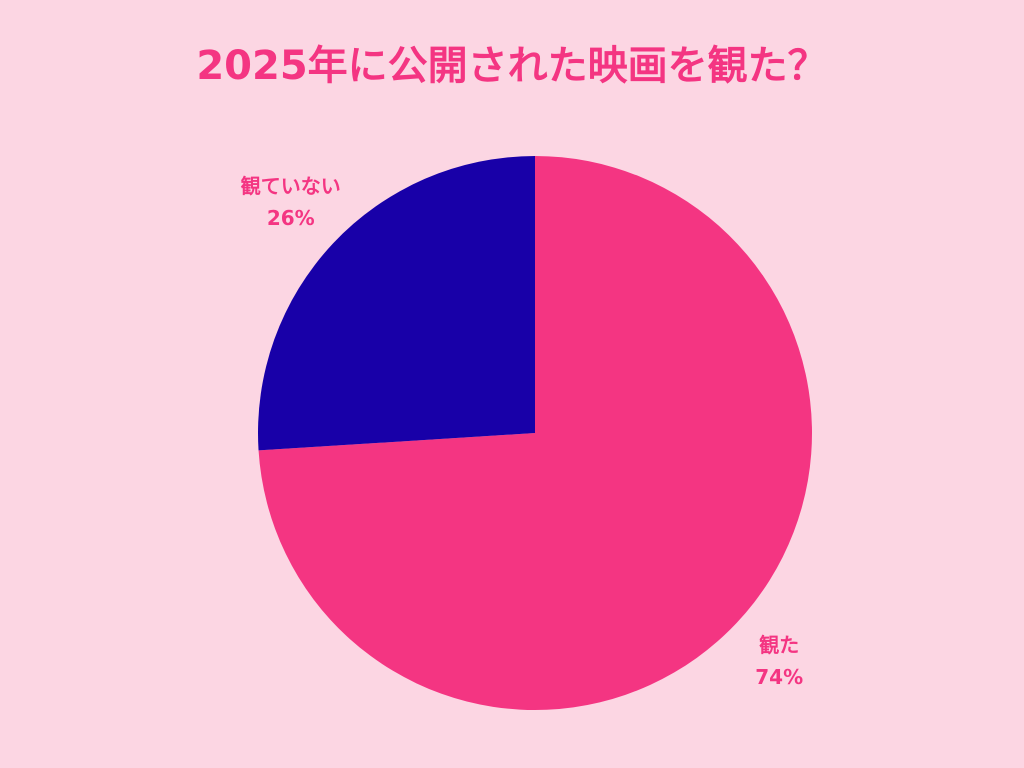  I want to click on slice-label: 観た, so click(779, 645).